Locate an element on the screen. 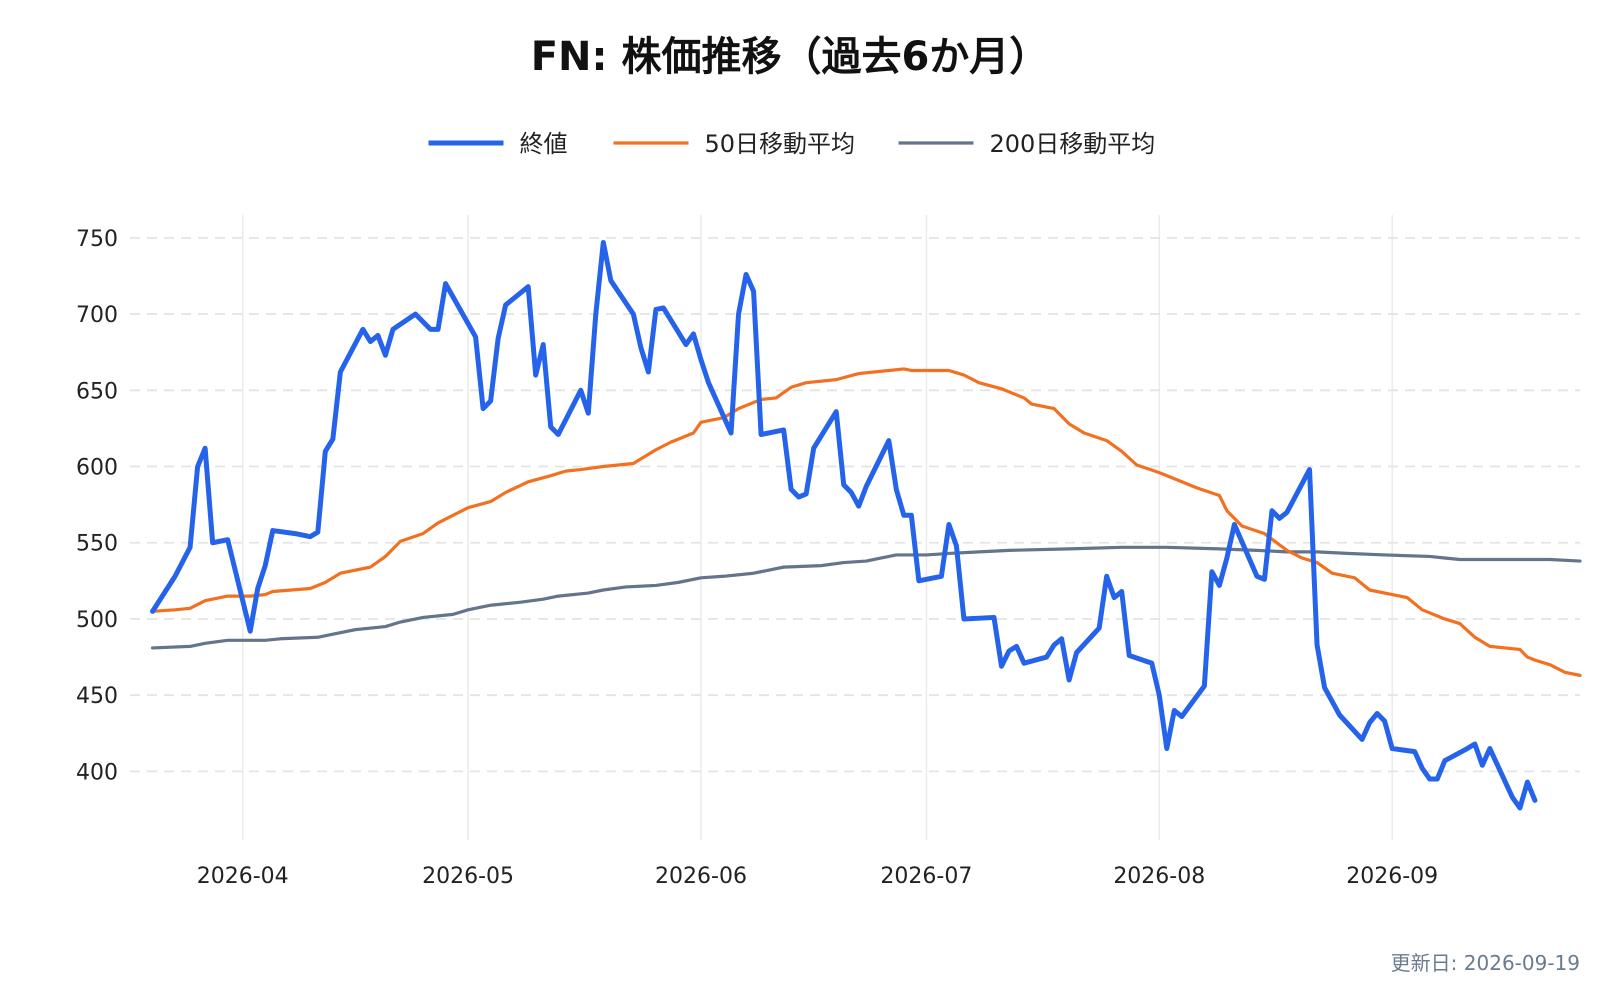 This screenshot has height=1000, width=1600. chart-title: FN: 株価推移（過去6か月） is located at coordinates (790, 57).